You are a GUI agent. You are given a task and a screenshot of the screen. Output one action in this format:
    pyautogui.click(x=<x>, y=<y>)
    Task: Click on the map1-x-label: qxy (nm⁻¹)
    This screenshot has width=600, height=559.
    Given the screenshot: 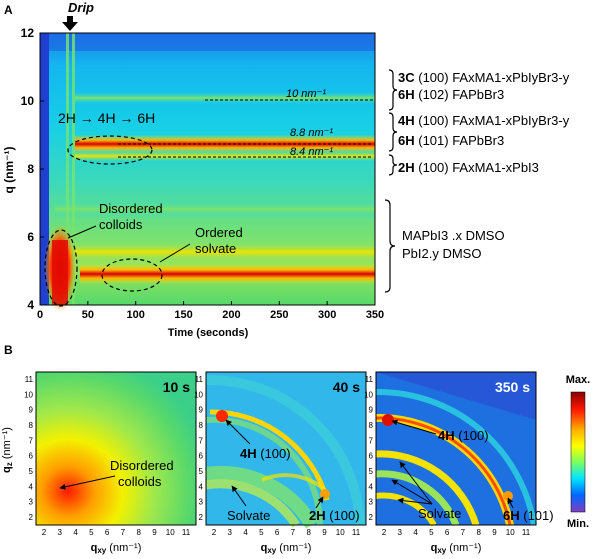 What is the action you would take?
    pyautogui.click(x=116, y=548)
    